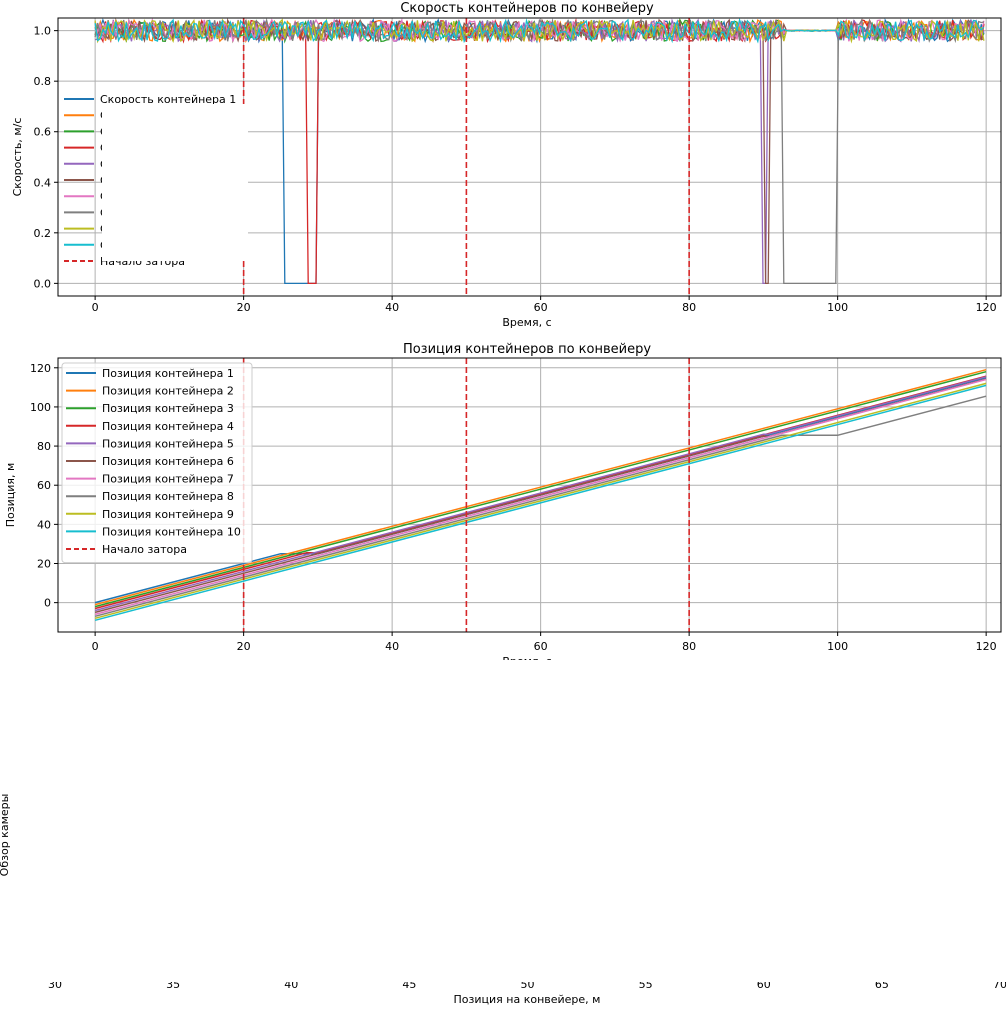  Describe the element at coordinates (527, 999) in the screenshot. I see `camera-plot-x-label: Позиция на конвейере, м` at that location.